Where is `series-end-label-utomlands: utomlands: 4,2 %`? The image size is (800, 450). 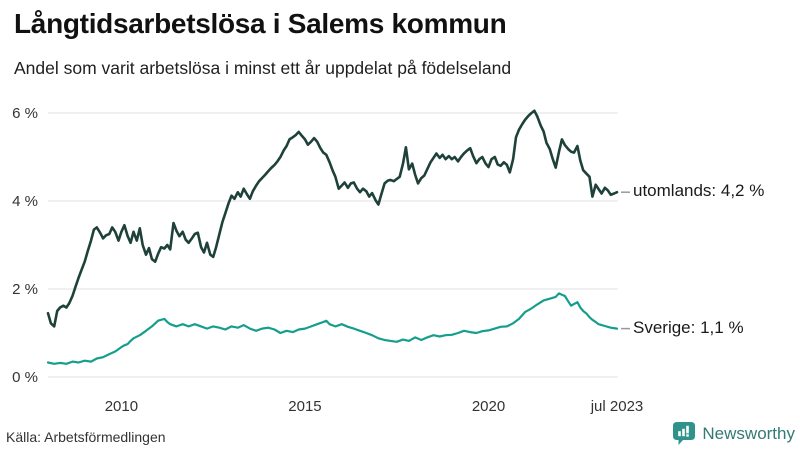
series-end-label-utomlands: utomlands: 4,2 % is located at coordinates (699, 191).